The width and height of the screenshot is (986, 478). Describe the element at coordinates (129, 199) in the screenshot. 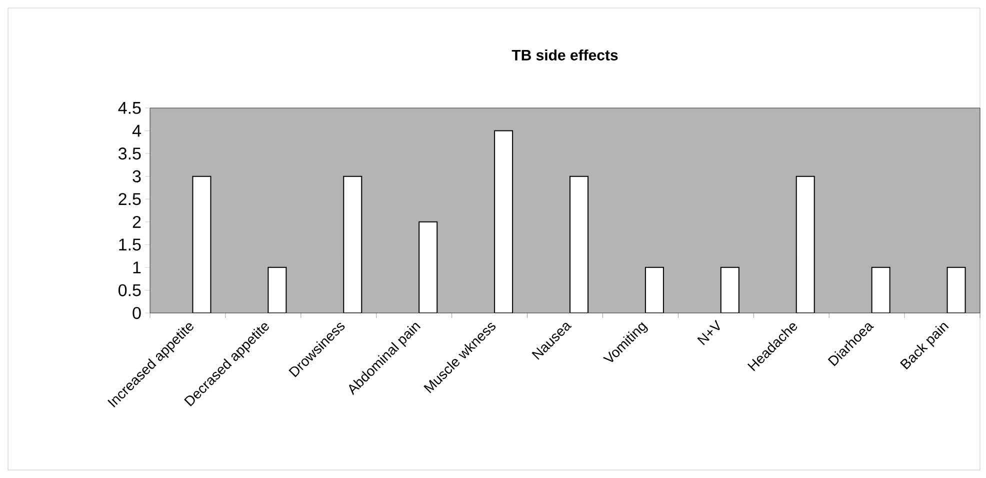

I see `y-tick-label: 2.5` at that location.